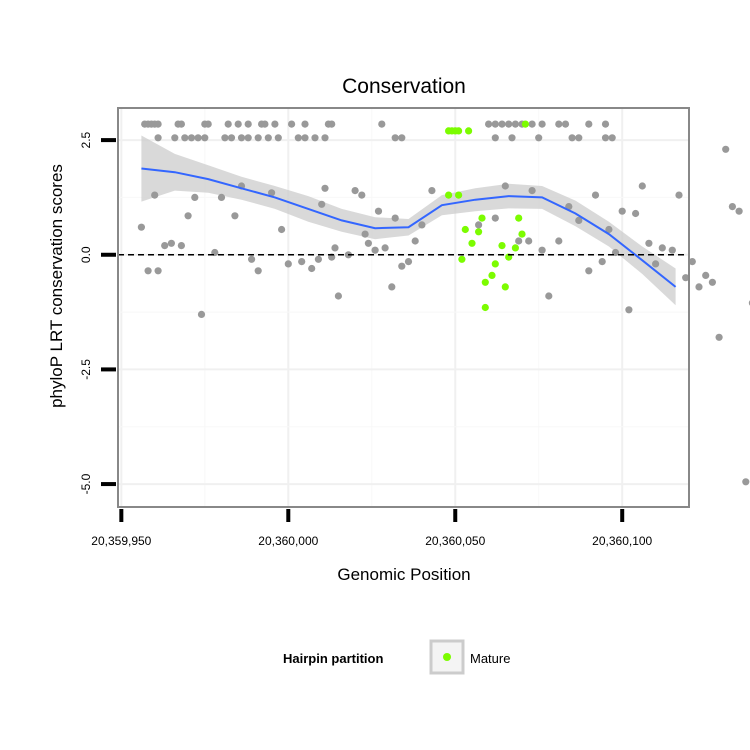 This screenshot has height=750, width=750. Describe the element at coordinates (622, 541) in the screenshot. I see `x-tick-label: 20,360,100` at that location.